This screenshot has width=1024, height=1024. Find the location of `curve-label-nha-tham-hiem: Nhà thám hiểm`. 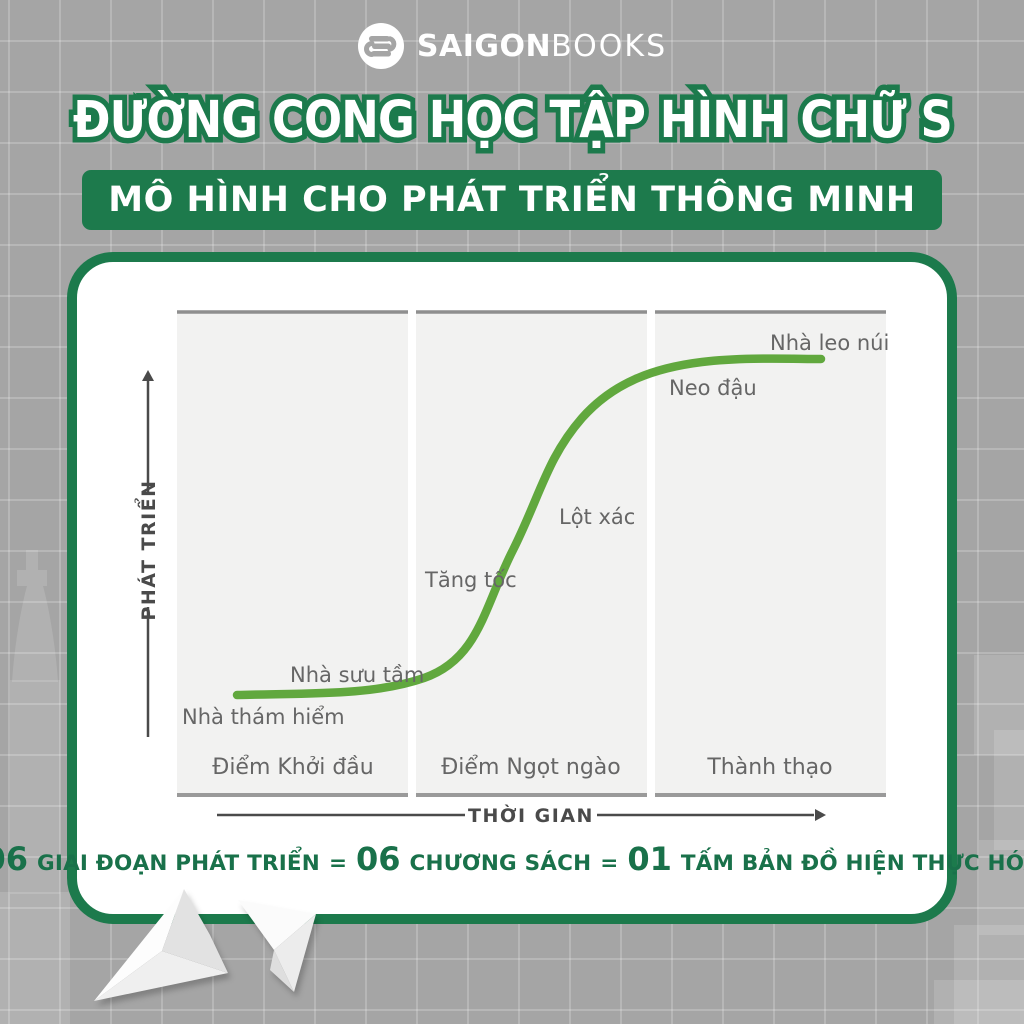

curve-label-nha-tham-hiem: Nhà thám hiểm is located at coordinates (263, 717).